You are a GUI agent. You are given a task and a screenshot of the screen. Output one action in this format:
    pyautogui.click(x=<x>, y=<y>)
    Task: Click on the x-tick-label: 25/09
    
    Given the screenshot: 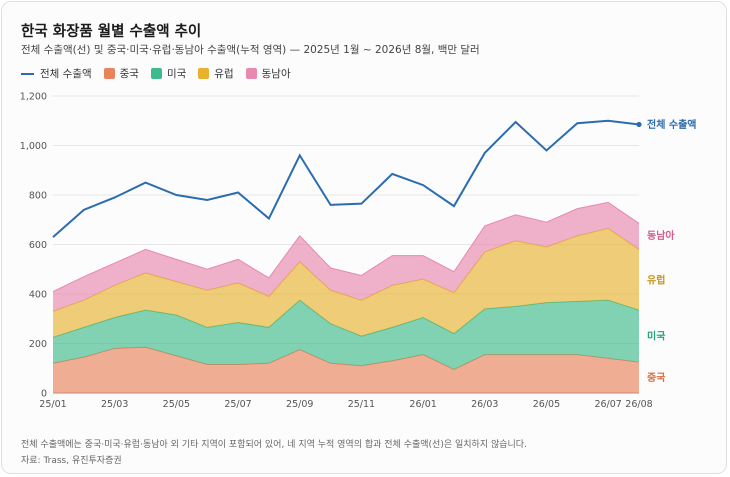 What is the action you would take?
    pyautogui.click(x=299, y=404)
    